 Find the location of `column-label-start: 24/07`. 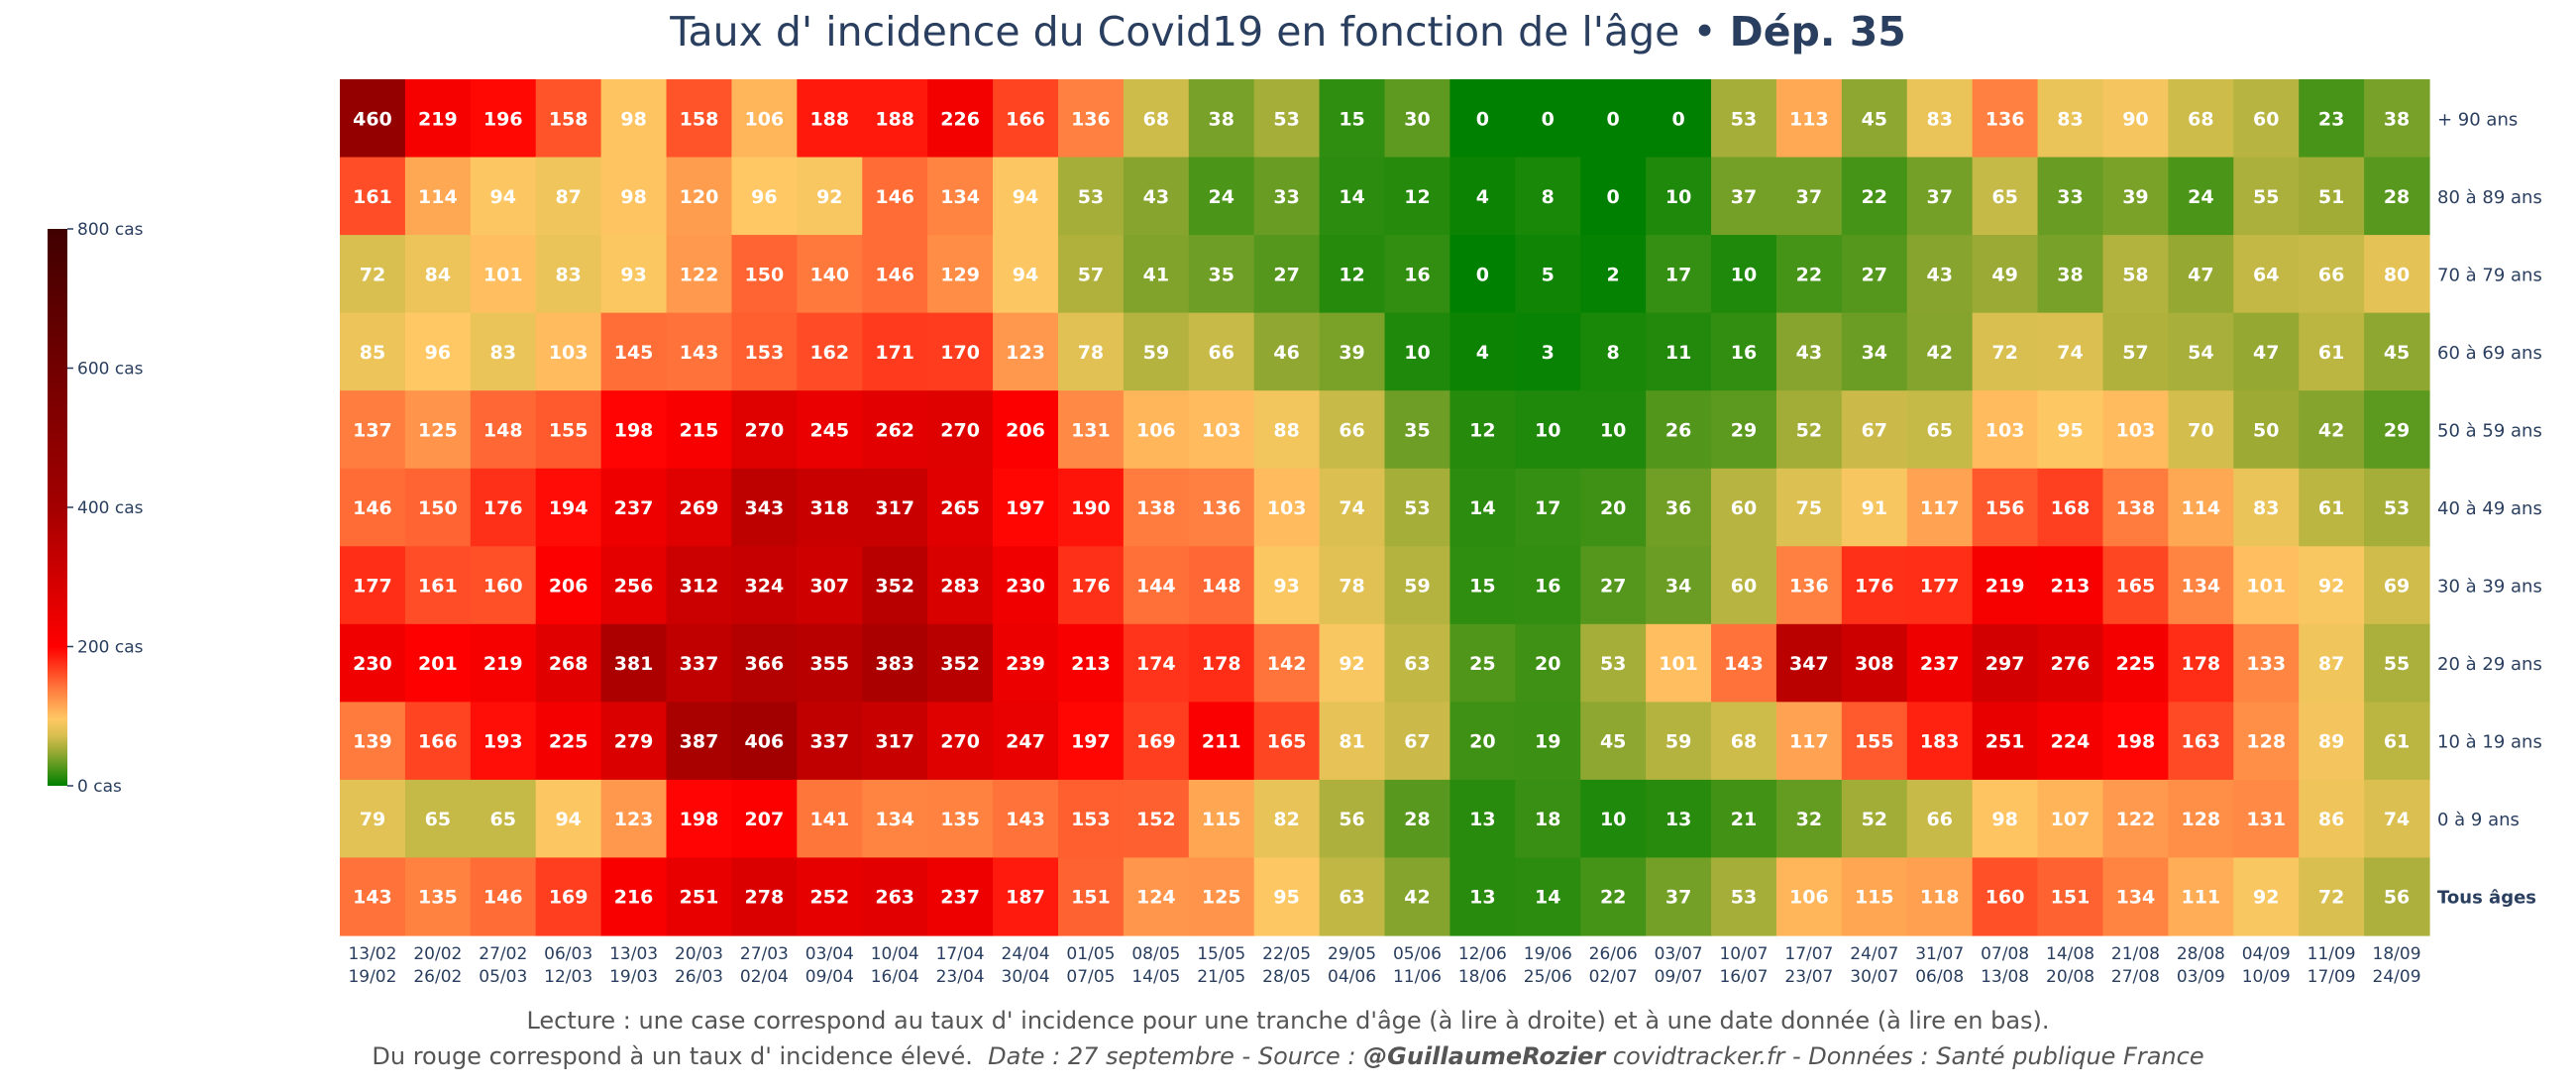

column-label-start: 24/07 is located at coordinates (1874, 954).